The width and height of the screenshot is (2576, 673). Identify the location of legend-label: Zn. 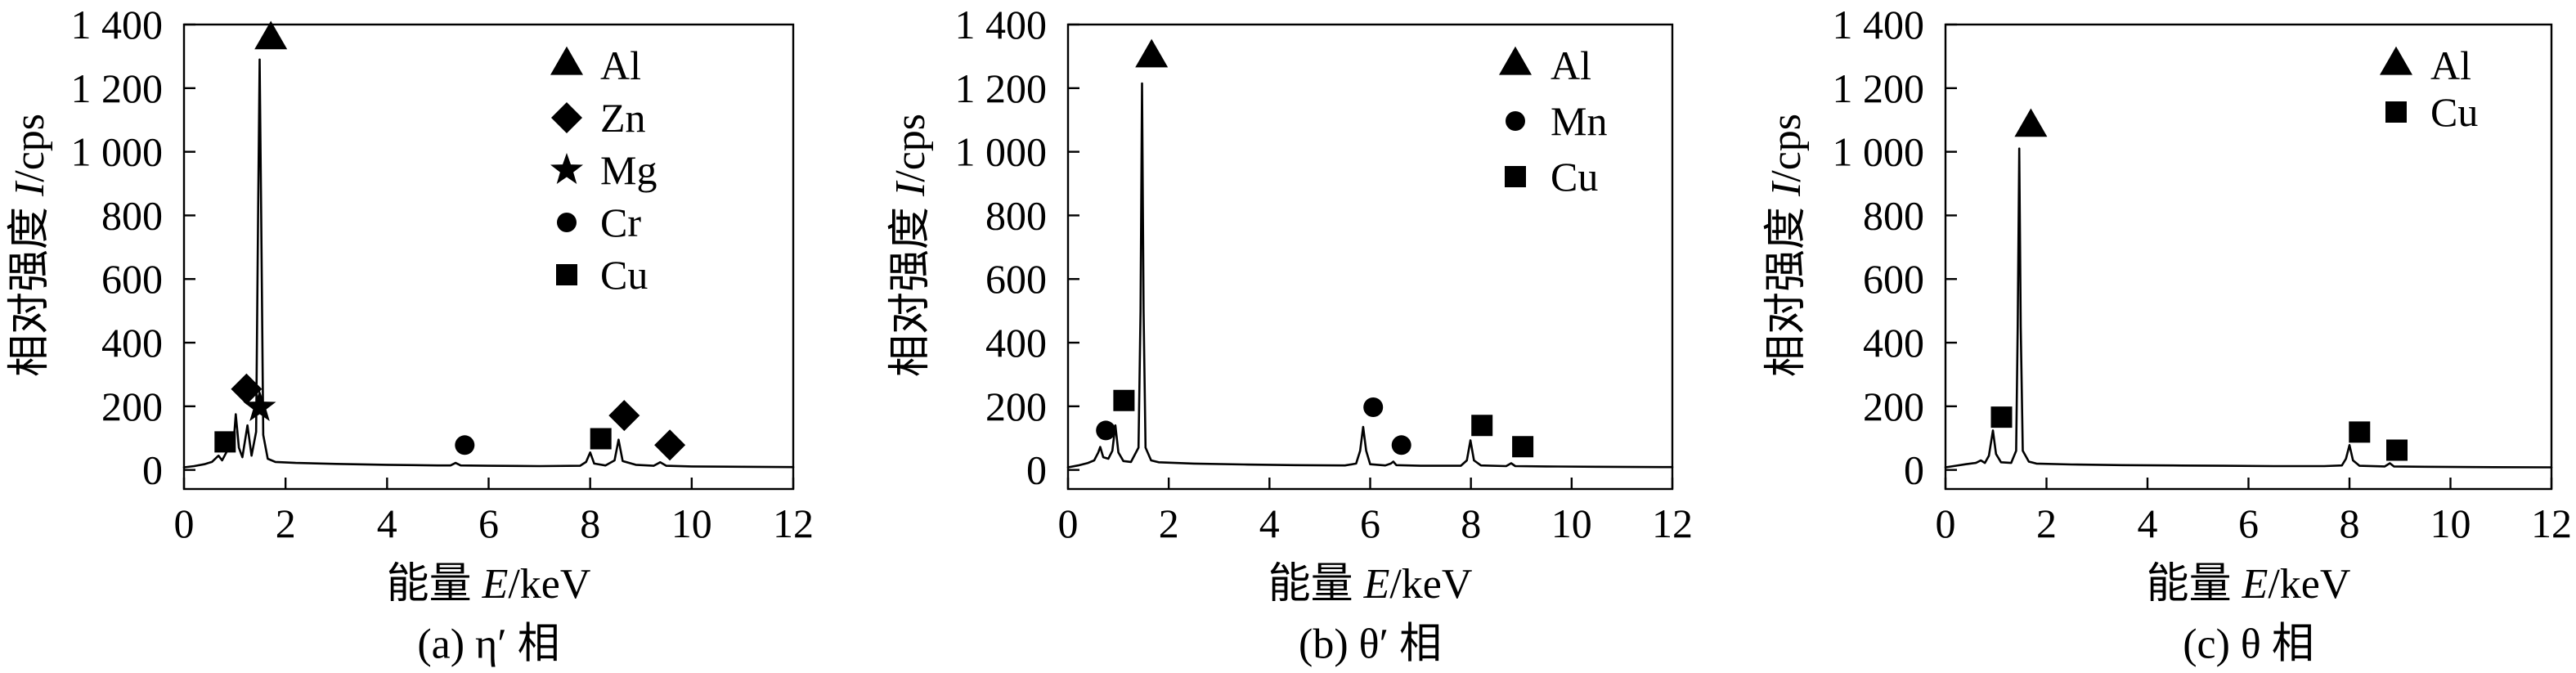
(623, 118).